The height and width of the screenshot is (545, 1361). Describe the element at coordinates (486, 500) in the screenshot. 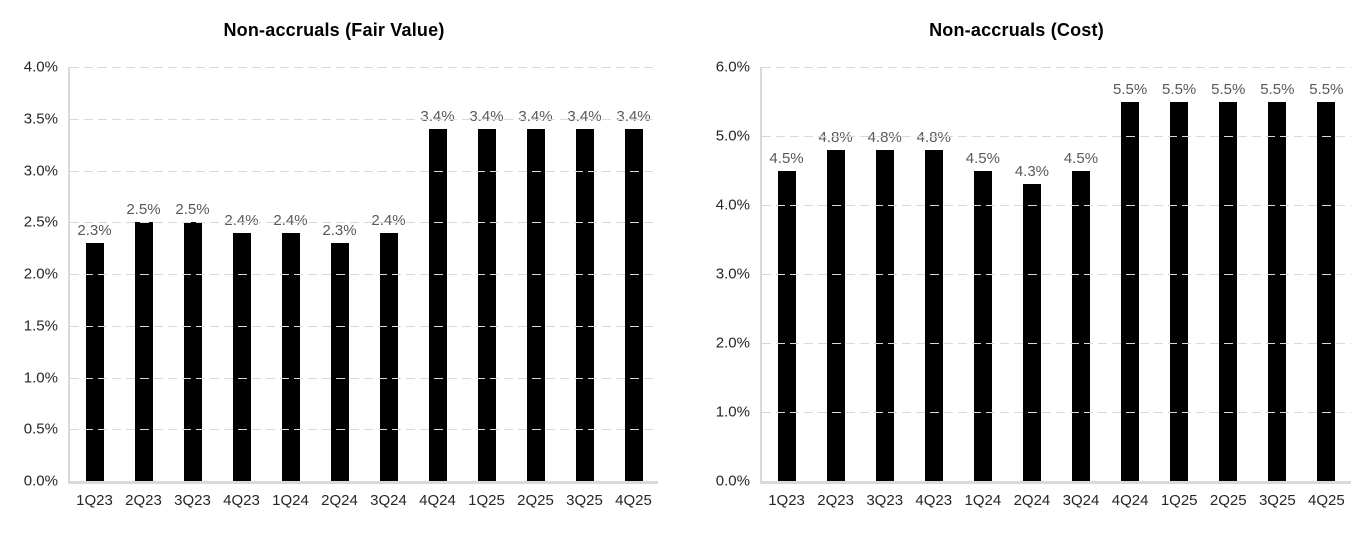

I see `x-tick-label: 1Q25` at that location.